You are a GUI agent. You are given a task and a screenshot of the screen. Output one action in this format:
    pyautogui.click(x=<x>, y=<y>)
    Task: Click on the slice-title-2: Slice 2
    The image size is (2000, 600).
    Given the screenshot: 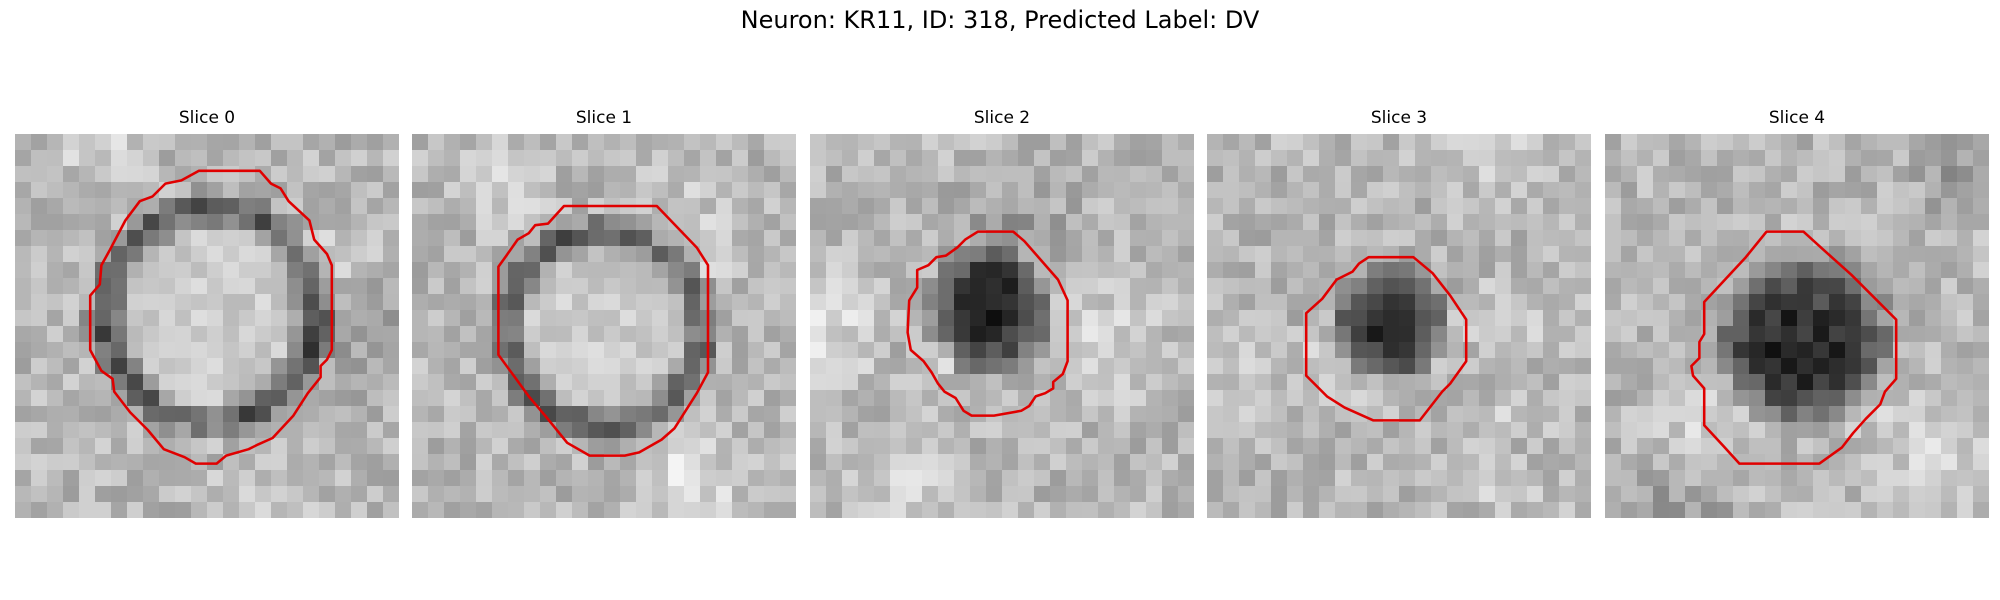 What is the action you would take?
    pyautogui.click(x=1002, y=118)
    